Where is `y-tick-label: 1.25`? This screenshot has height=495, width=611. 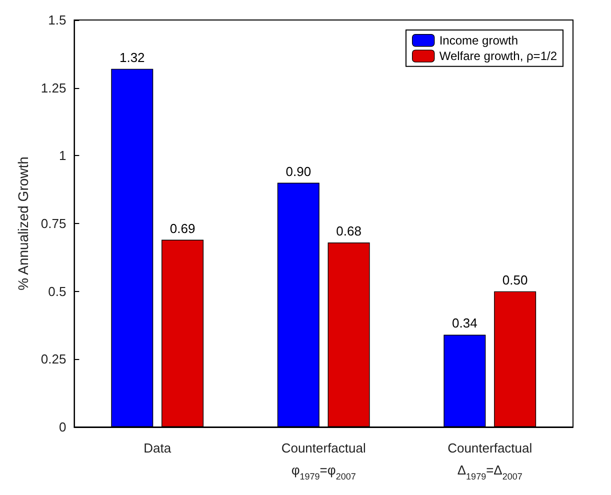
y-tick-label: 1.25 is located at coordinates (53, 88).